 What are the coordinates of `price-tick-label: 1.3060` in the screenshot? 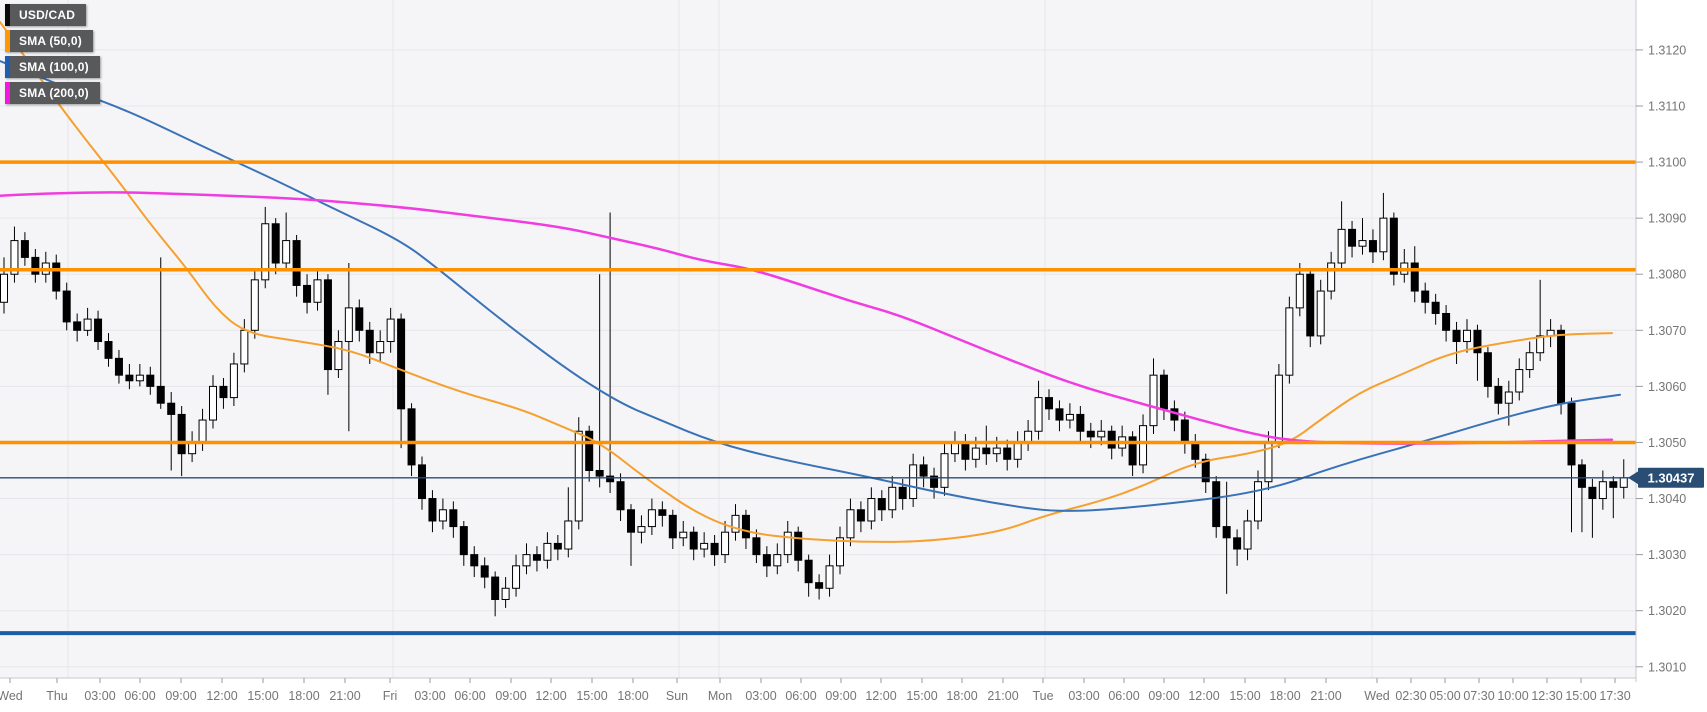 It's located at (1667, 387).